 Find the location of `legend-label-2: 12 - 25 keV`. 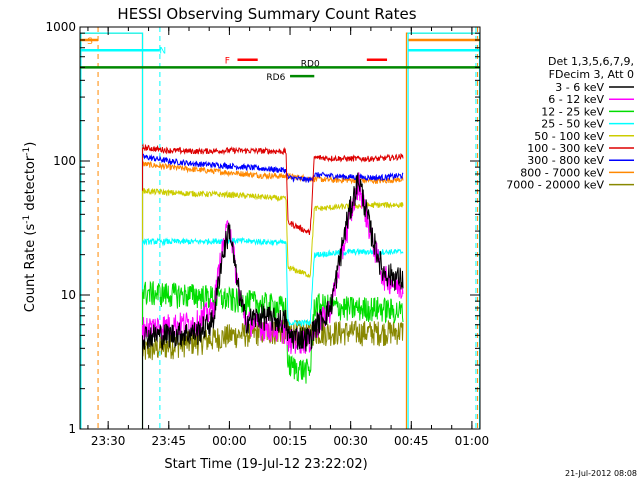

legend-label-2: 12 - 25 keV is located at coordinates (572, 111).